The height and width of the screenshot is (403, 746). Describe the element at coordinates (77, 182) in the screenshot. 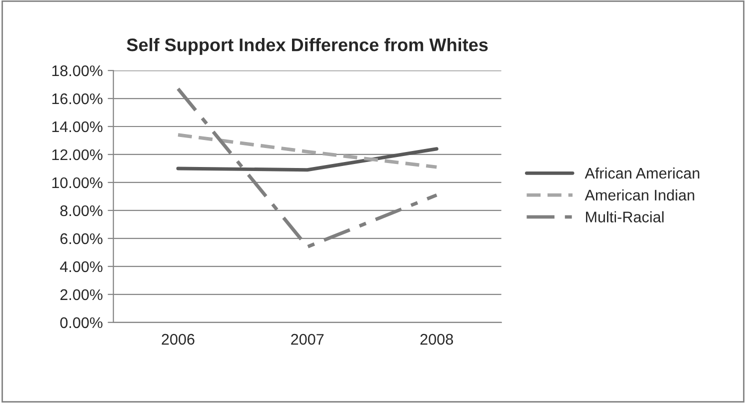

I see `y-tick-label: 10.00%` at that location.